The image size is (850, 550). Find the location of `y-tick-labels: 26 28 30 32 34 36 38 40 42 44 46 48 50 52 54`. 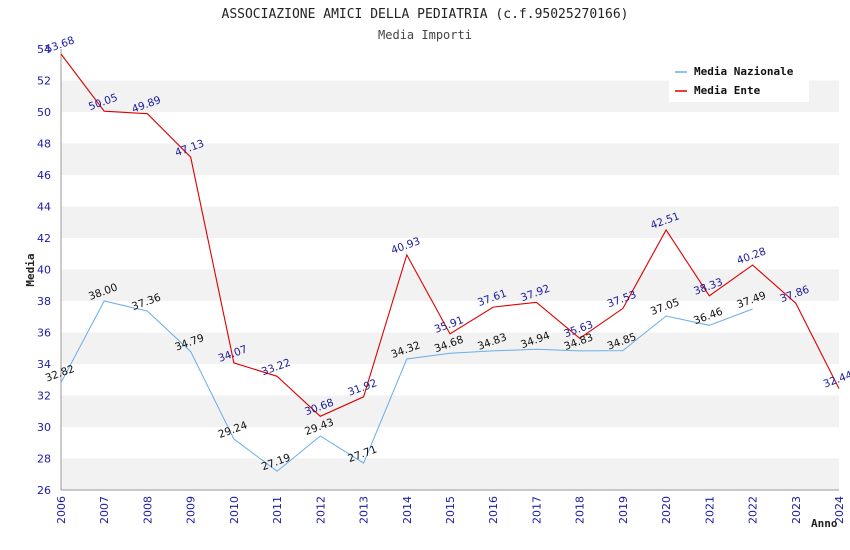

y-tick-labels: 26 28 30 32 34 36 38 40 42 44 46 48 50 52 54 is located at coordinates (44, 270).